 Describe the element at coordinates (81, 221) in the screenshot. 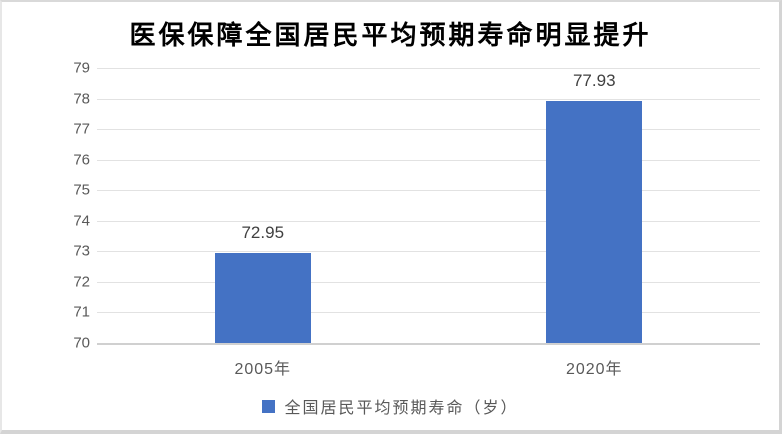

I see `y-axis-tick-label: 74` at that location.